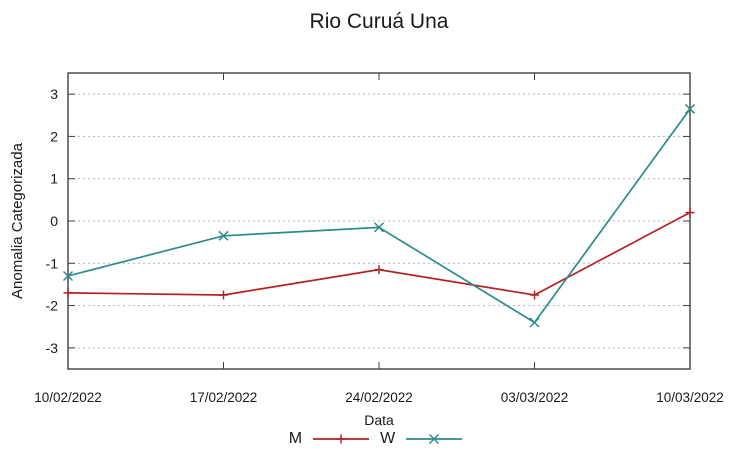 The image size is (752, 459). Describe the element at coordinates (224, 397) in the screenshot. I see `xtick-label-1: 17/02/2022` at that location.